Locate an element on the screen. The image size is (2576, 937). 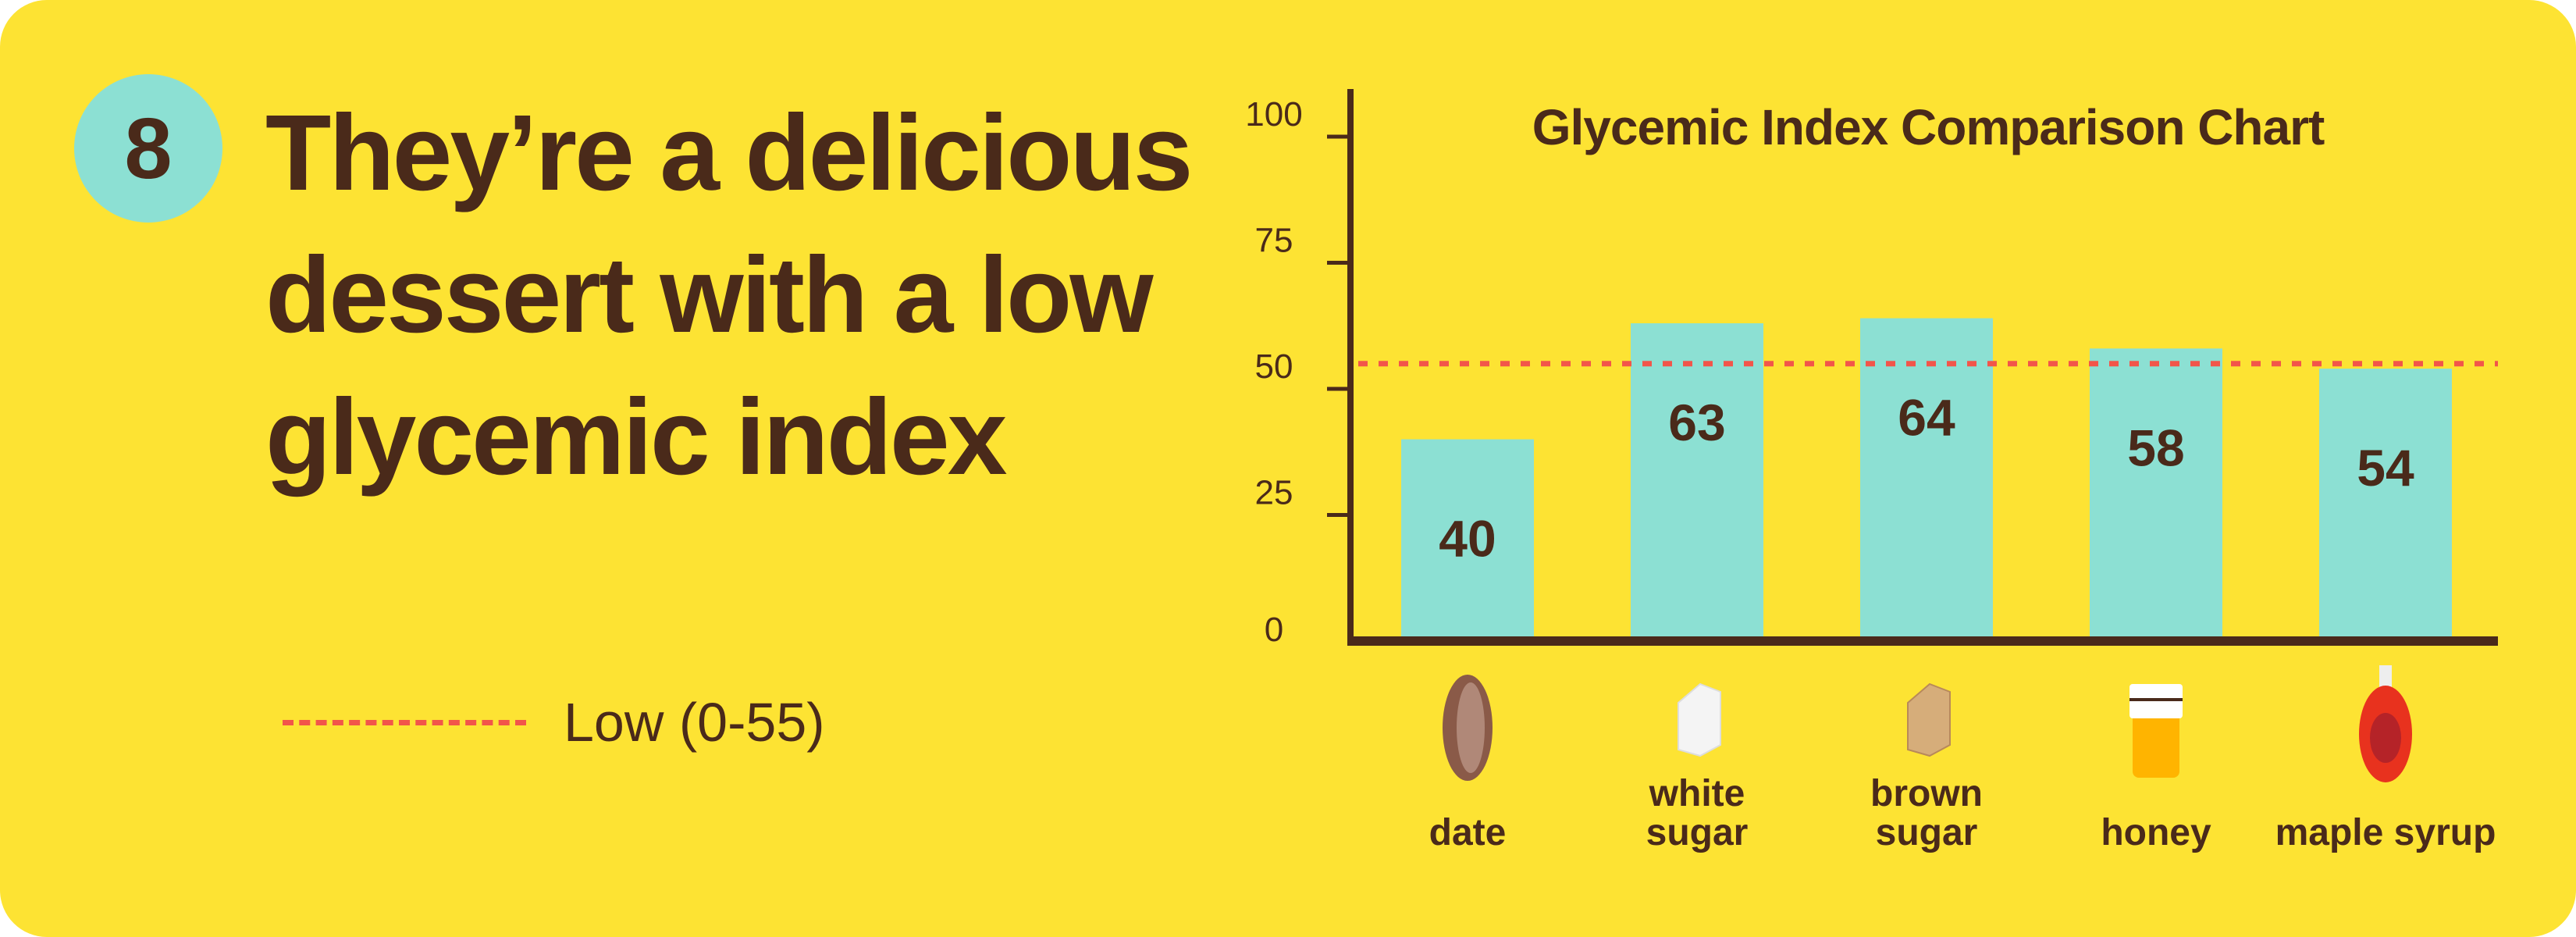
legend-dashed-line is located at coordinates (404, 722).